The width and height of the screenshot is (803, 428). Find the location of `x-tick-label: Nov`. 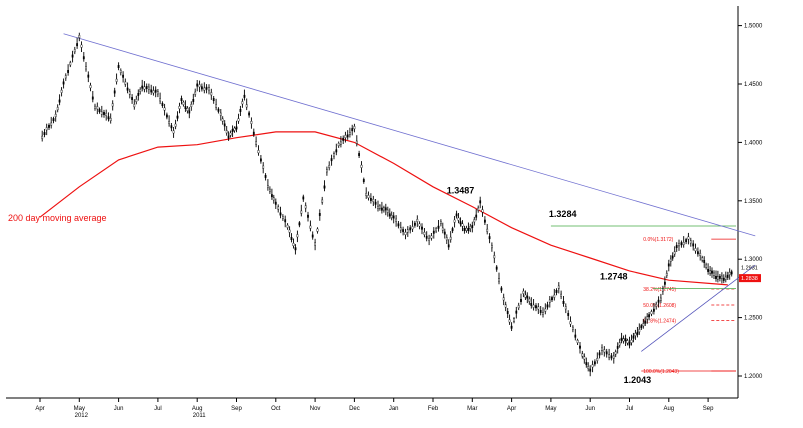

x-tick-label: Nov is located at coordinates (315, 409).